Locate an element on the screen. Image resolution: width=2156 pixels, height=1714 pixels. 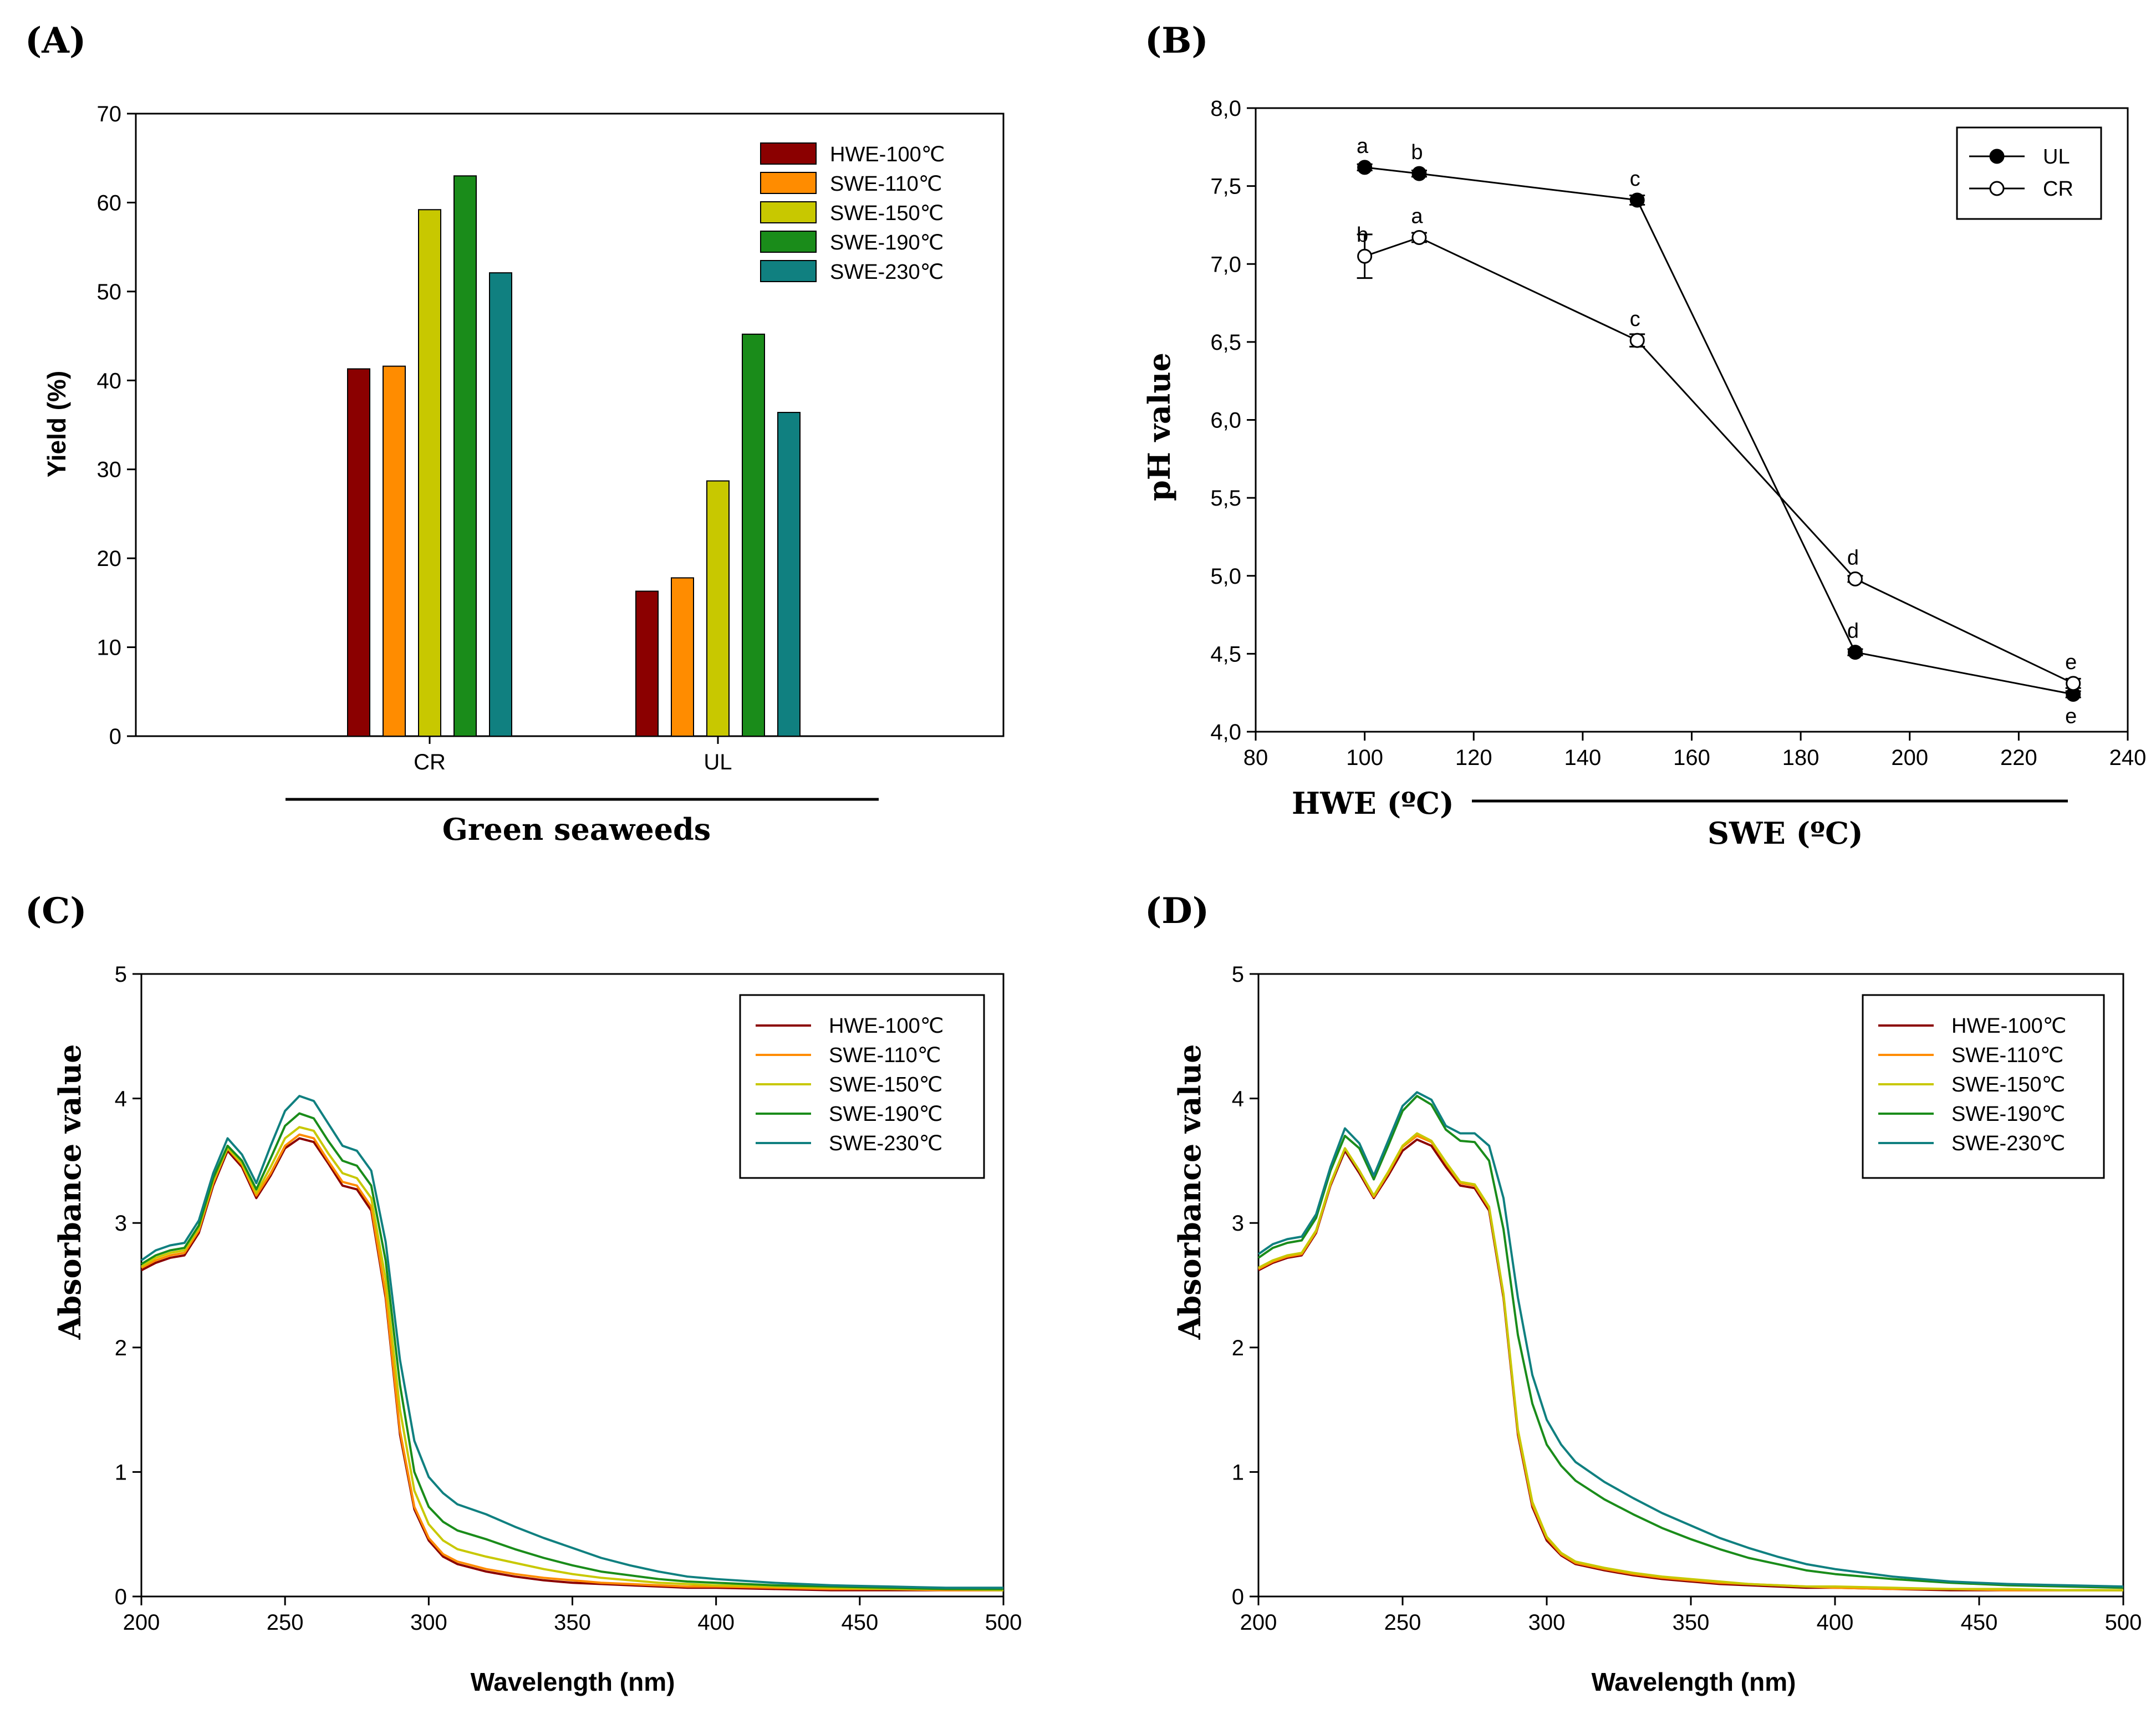
chart-a-xtick-label: CR is located at coordinates (430, 762).